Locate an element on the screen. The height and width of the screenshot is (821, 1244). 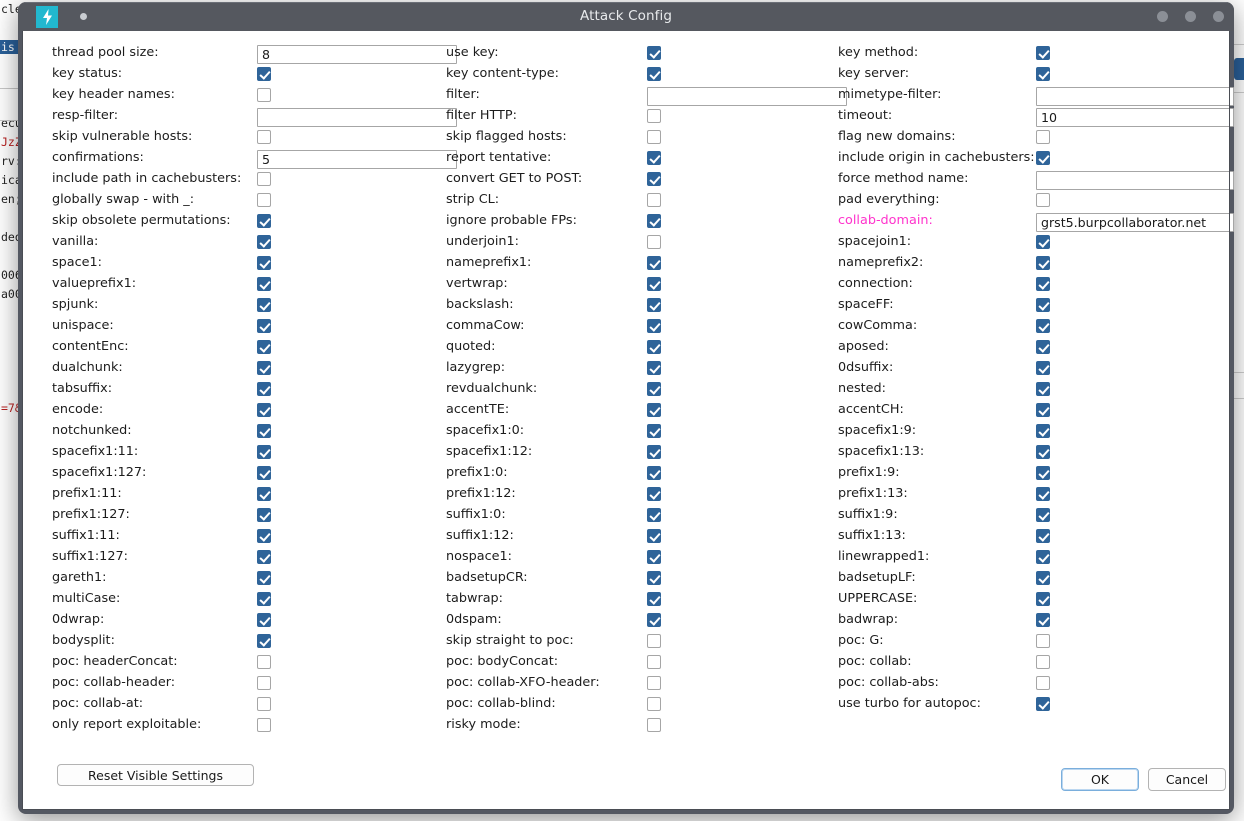
checkbox-poc-collab-blind is located at coordinates (654, 704).